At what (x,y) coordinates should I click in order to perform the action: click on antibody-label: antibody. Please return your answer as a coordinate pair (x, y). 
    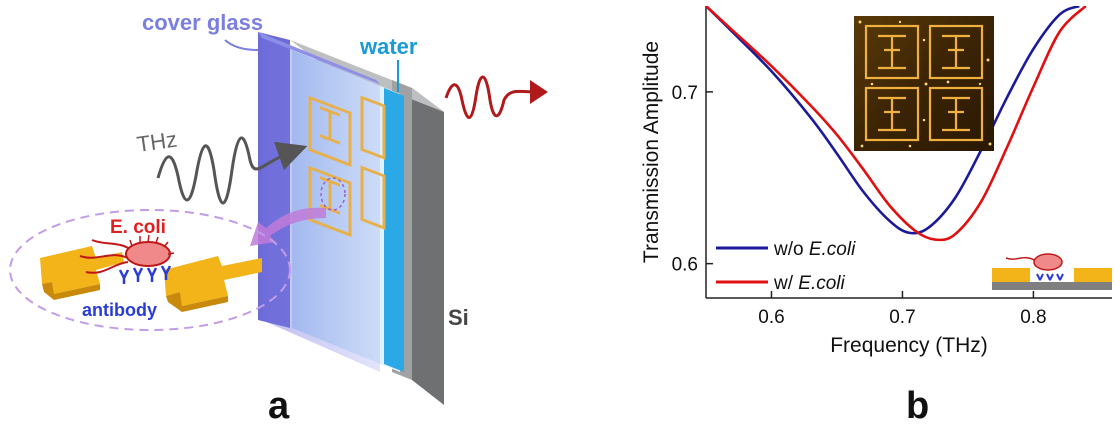
    Looking at the image, I should click on (119, 310).